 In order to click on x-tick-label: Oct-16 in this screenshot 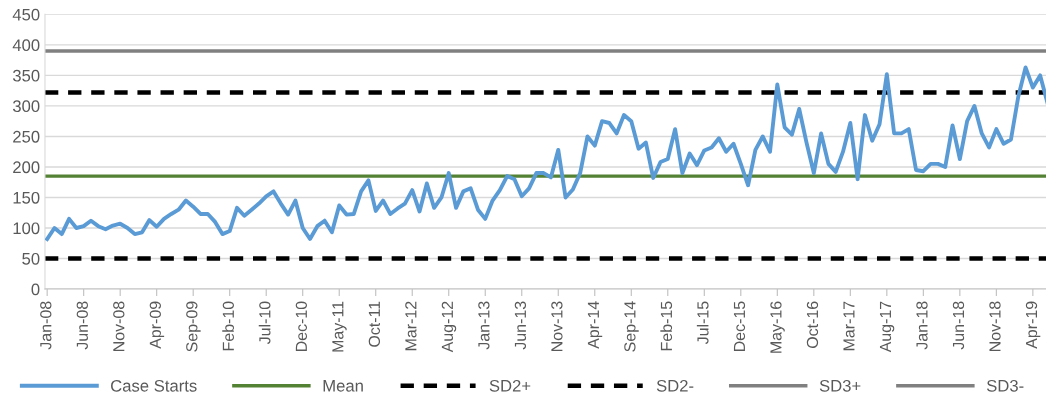, I will do `click(812, 325)`.